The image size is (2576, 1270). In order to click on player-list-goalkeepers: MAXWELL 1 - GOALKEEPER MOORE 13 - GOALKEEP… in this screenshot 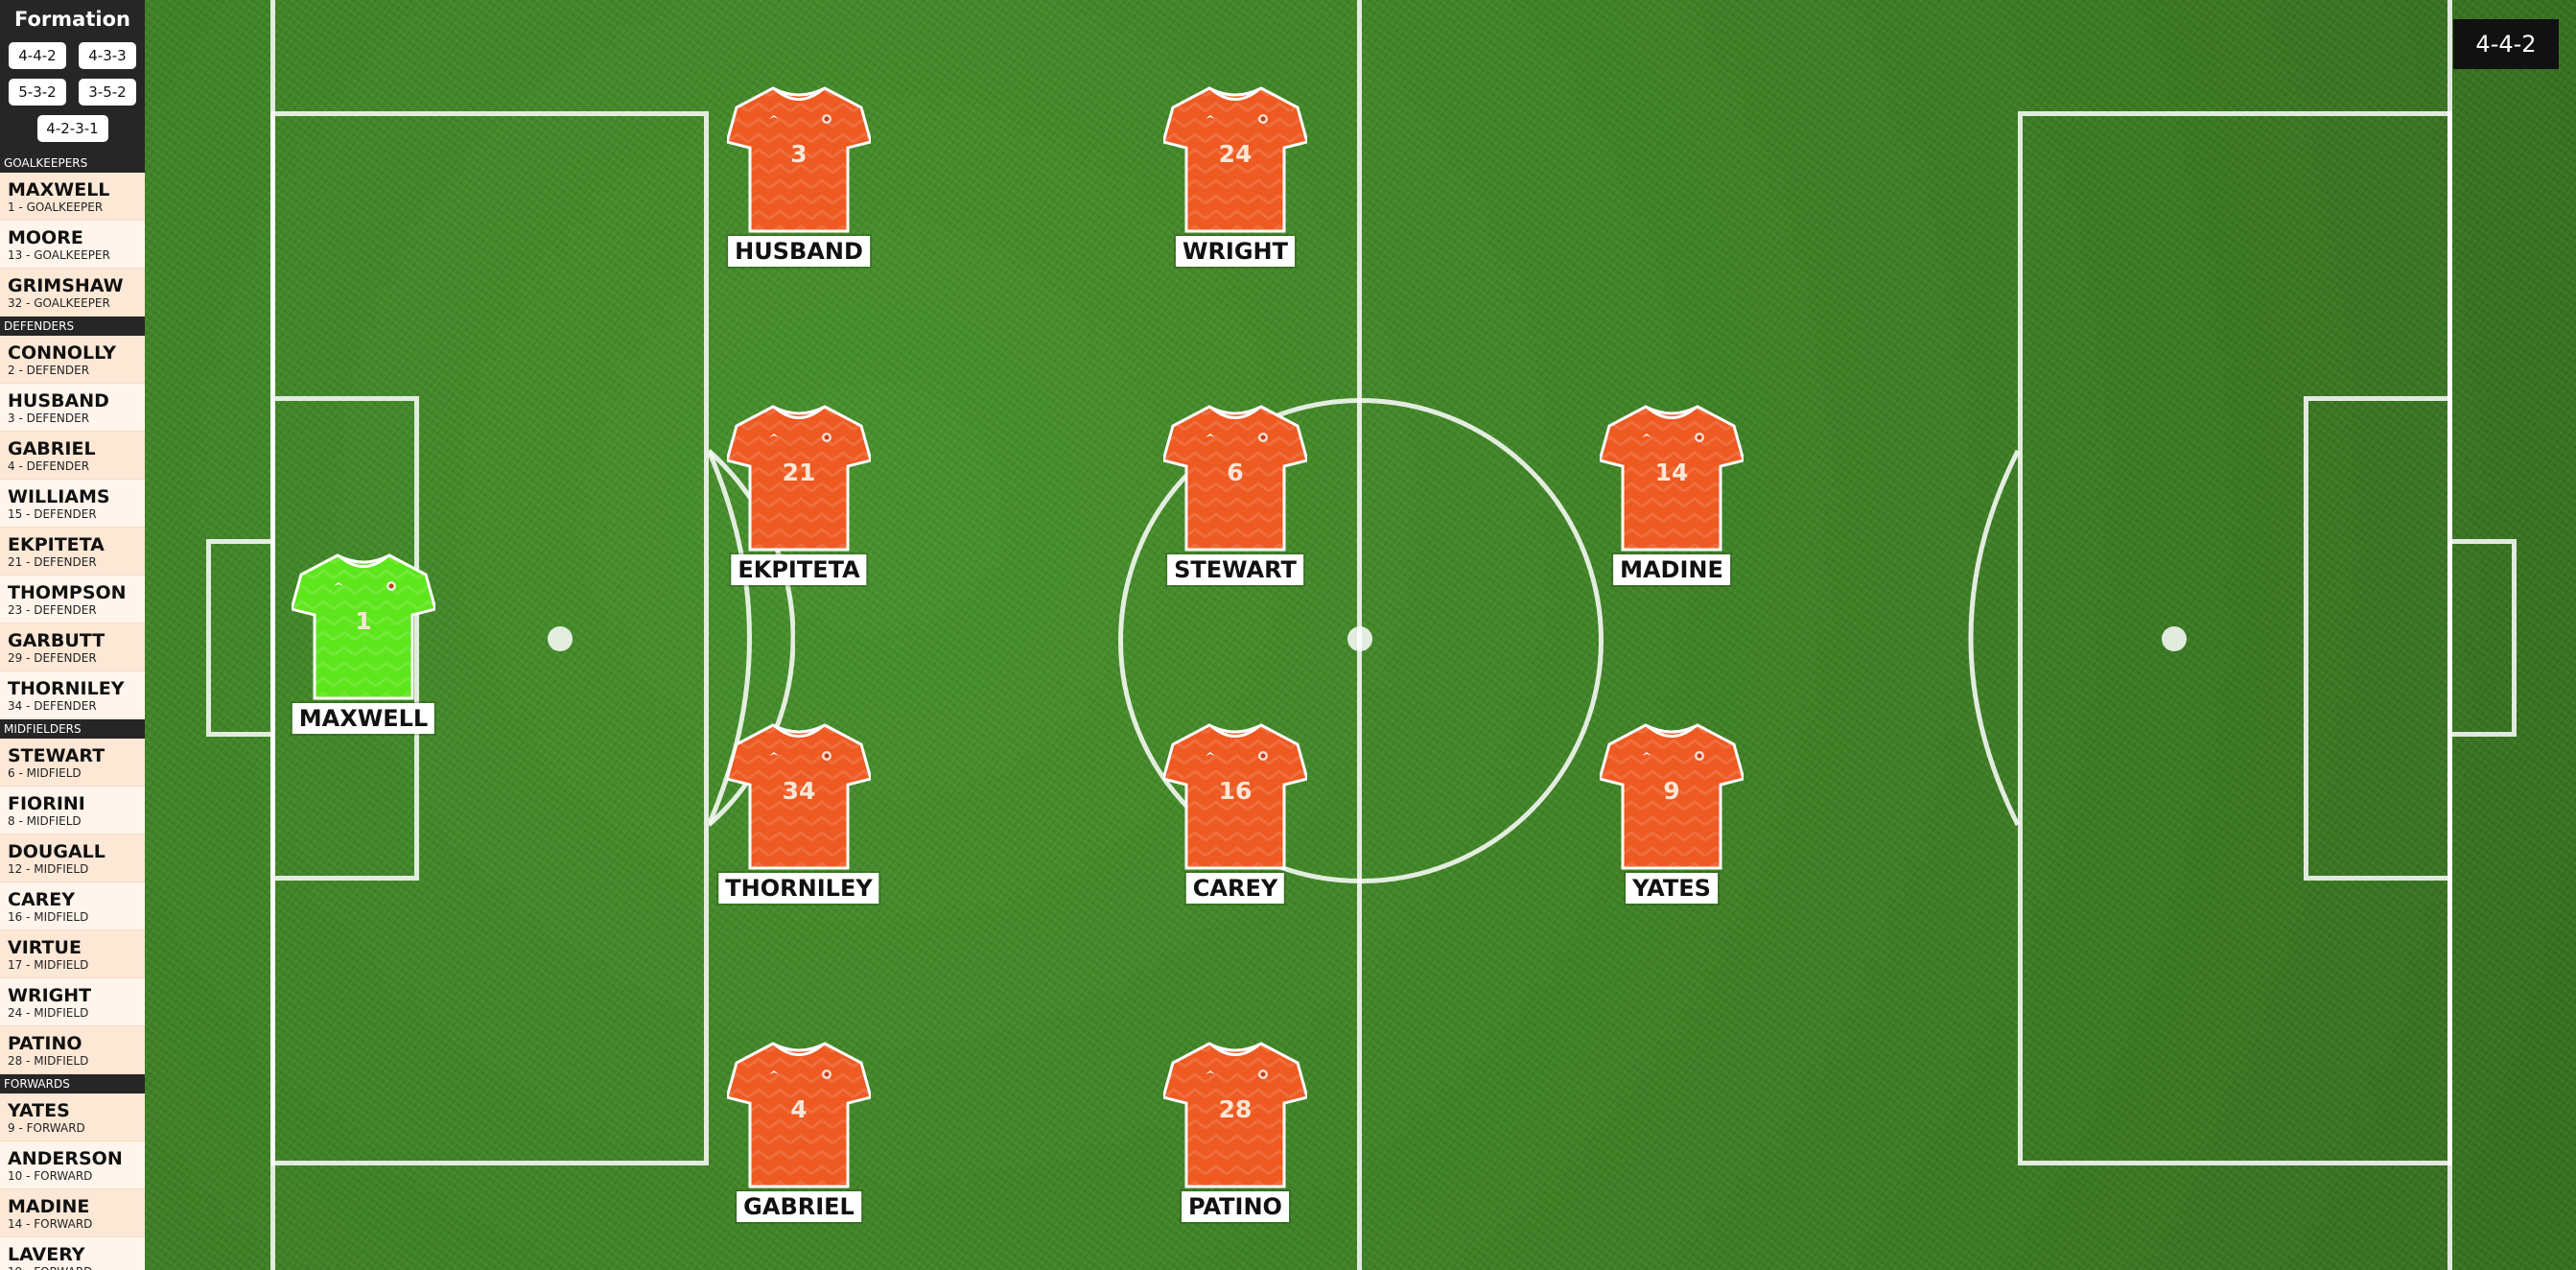, I will do `click(72, 245)`.